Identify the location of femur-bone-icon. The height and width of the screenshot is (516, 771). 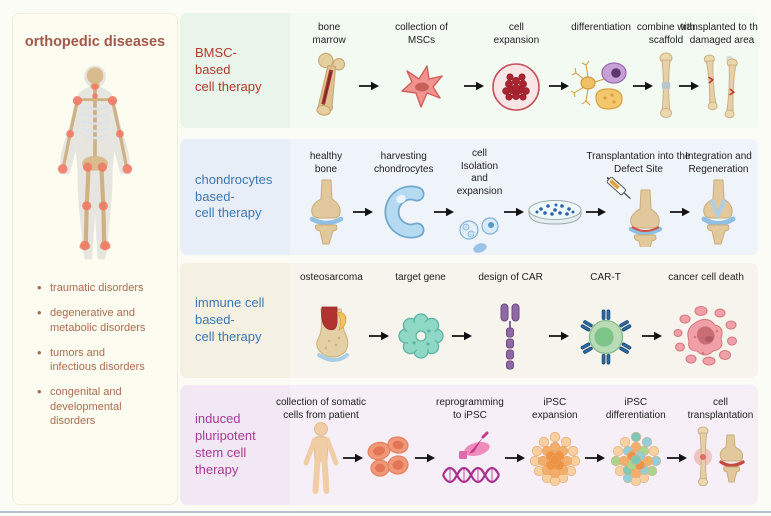
(329, 86).